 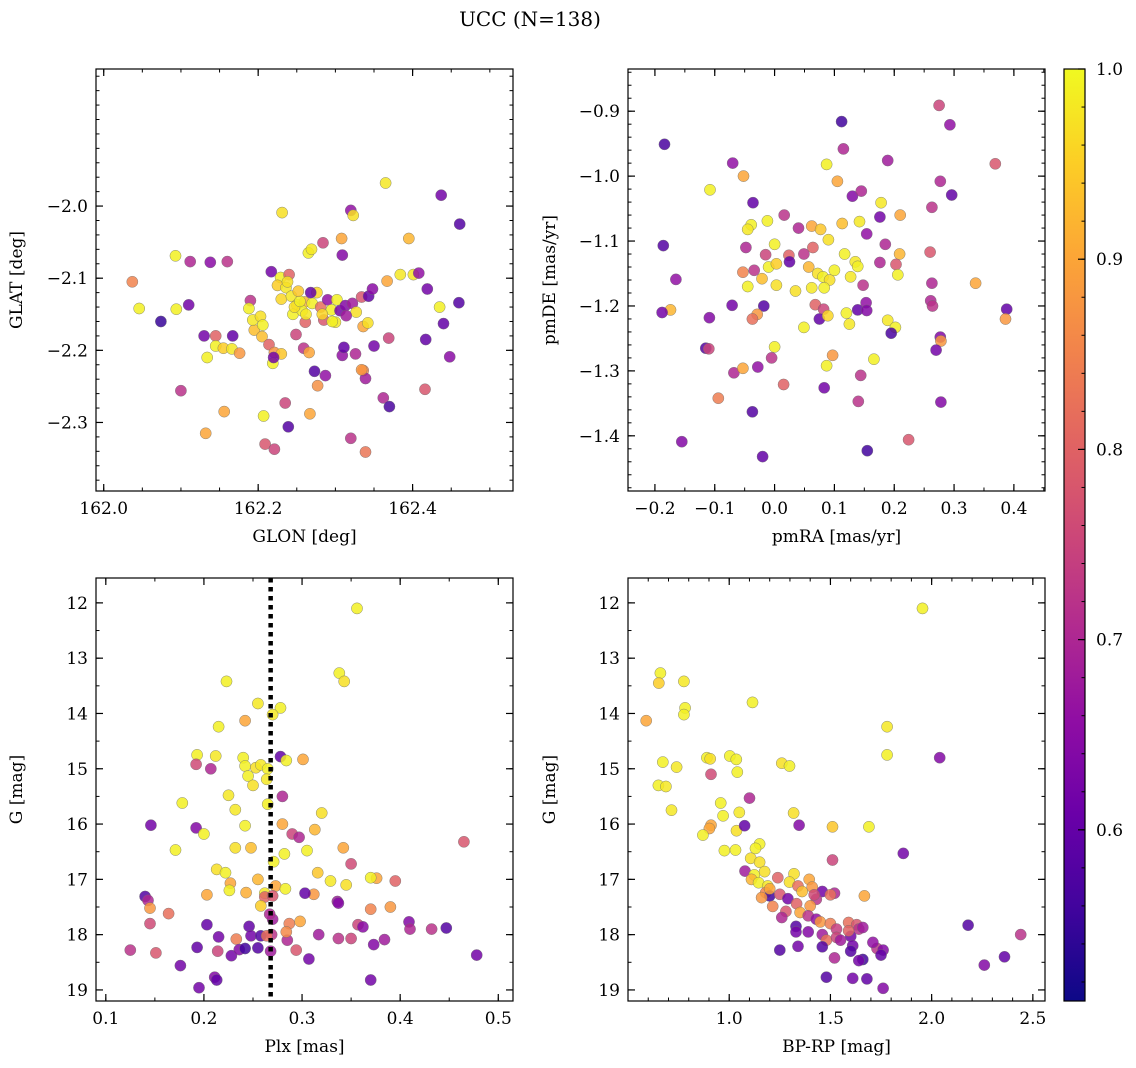 I want to click on colorbar-tick-label: 1.0, so click(x=1109, y=70).